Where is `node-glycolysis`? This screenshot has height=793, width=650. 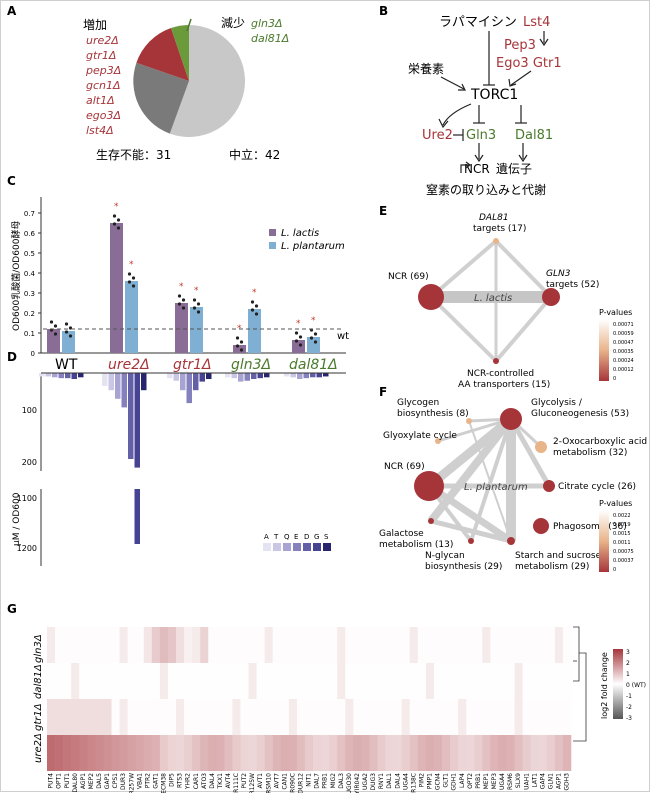
node-glycolysis is located at coordinates (511, 419).